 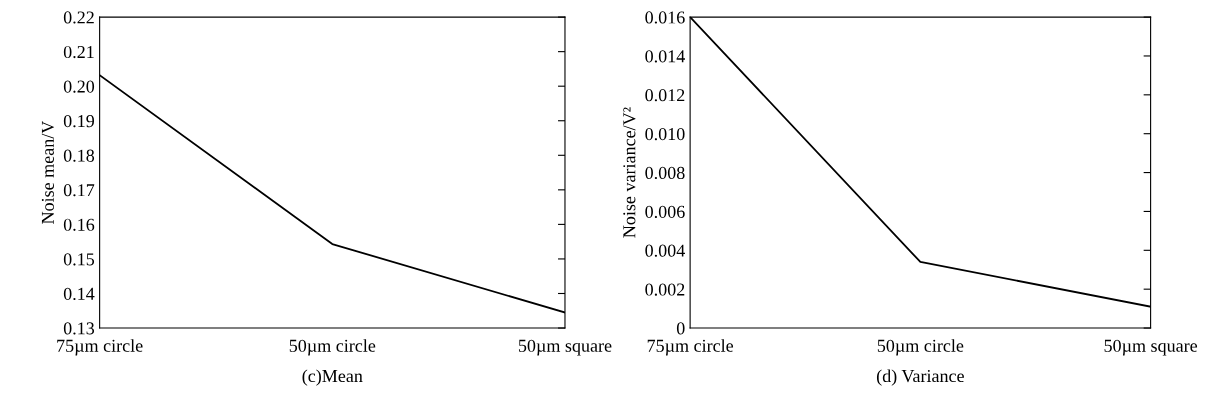 What do you see at coordinates (680, 328) in the screenshot?
I see `y-tick-label: 0` at bounding box center [680, 328].